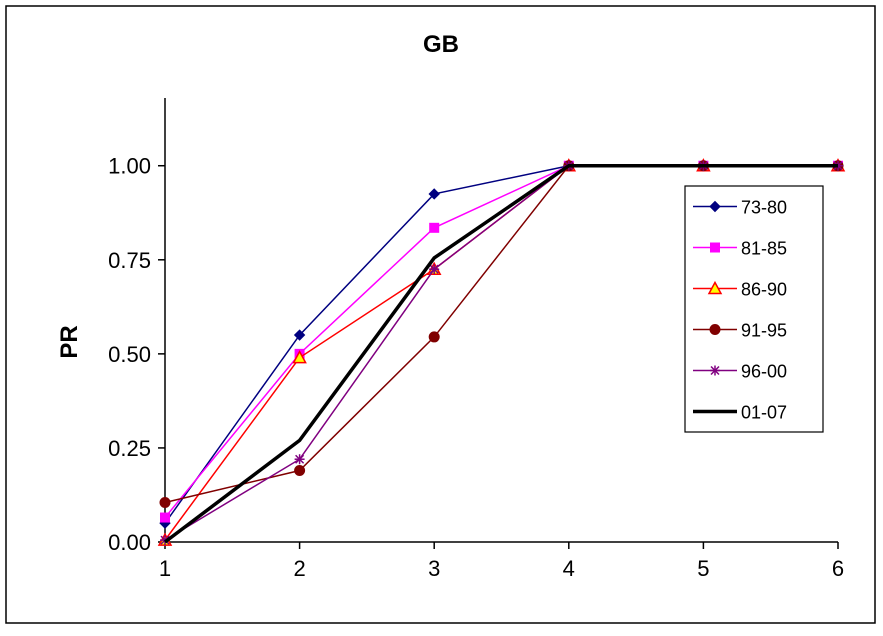 Image resolution: width=883 pixels, height=636 pixels. What do you see at coordinates (703, 568) in the screenshot?
I see `x-tick-label: 5` at bounding box center [703, 568].